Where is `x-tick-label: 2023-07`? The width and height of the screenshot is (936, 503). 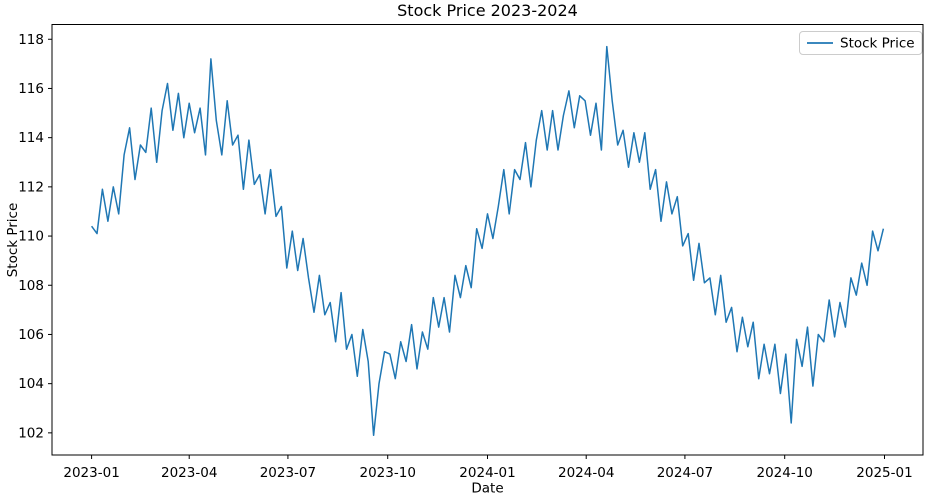 x-tick-label: 2023-07 is located at coordinates (288, 473).